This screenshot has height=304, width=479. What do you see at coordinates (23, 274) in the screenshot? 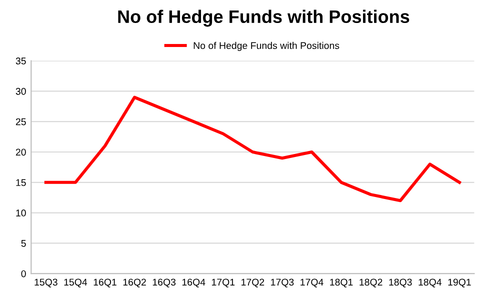
I see `y-tick-label: 0` at bounding box center [23, 274].